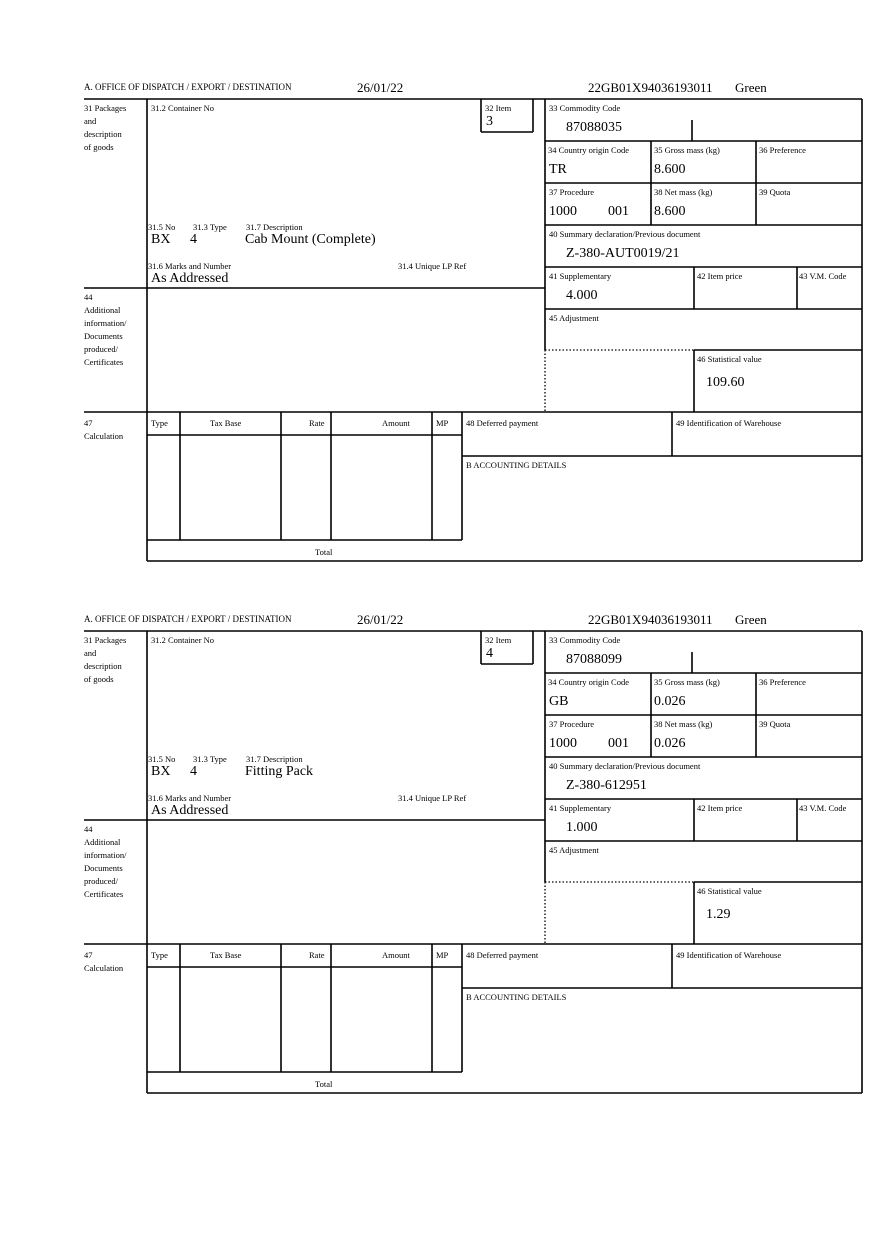  What do you see at coordinates (193, 239) in the screenshot?
I see `pkg-no-value: 4` at bounding box center [193, 239].